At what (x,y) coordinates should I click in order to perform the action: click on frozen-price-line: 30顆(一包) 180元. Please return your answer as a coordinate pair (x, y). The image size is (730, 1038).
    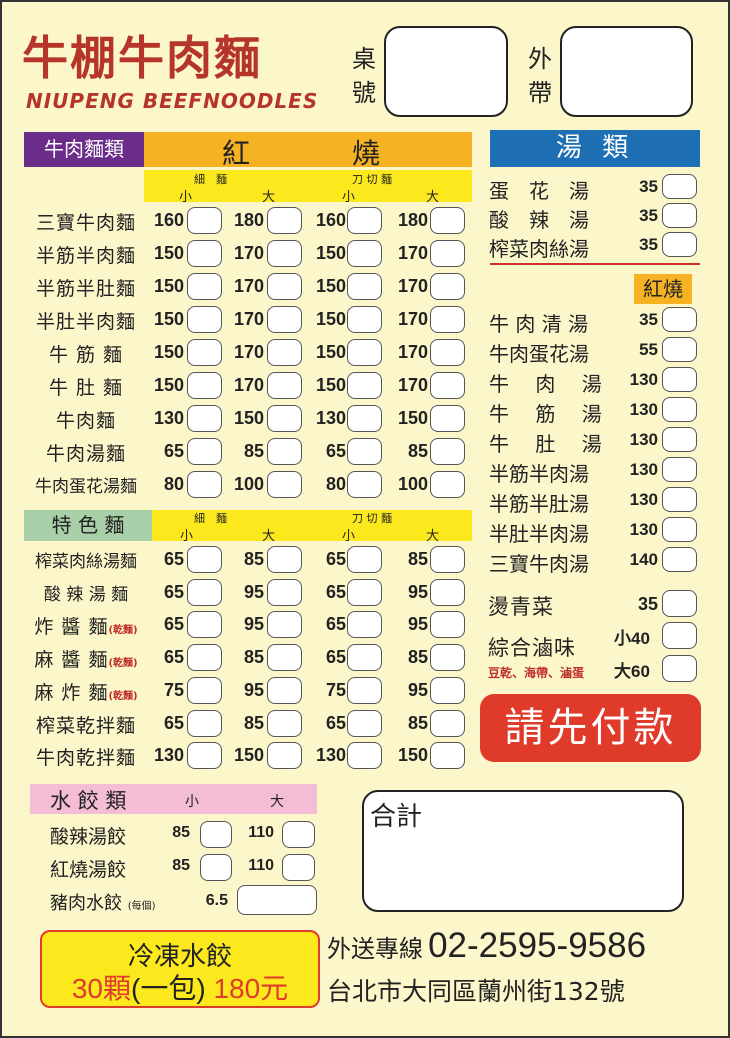
    Looking at the image, I should click on (180, 989).